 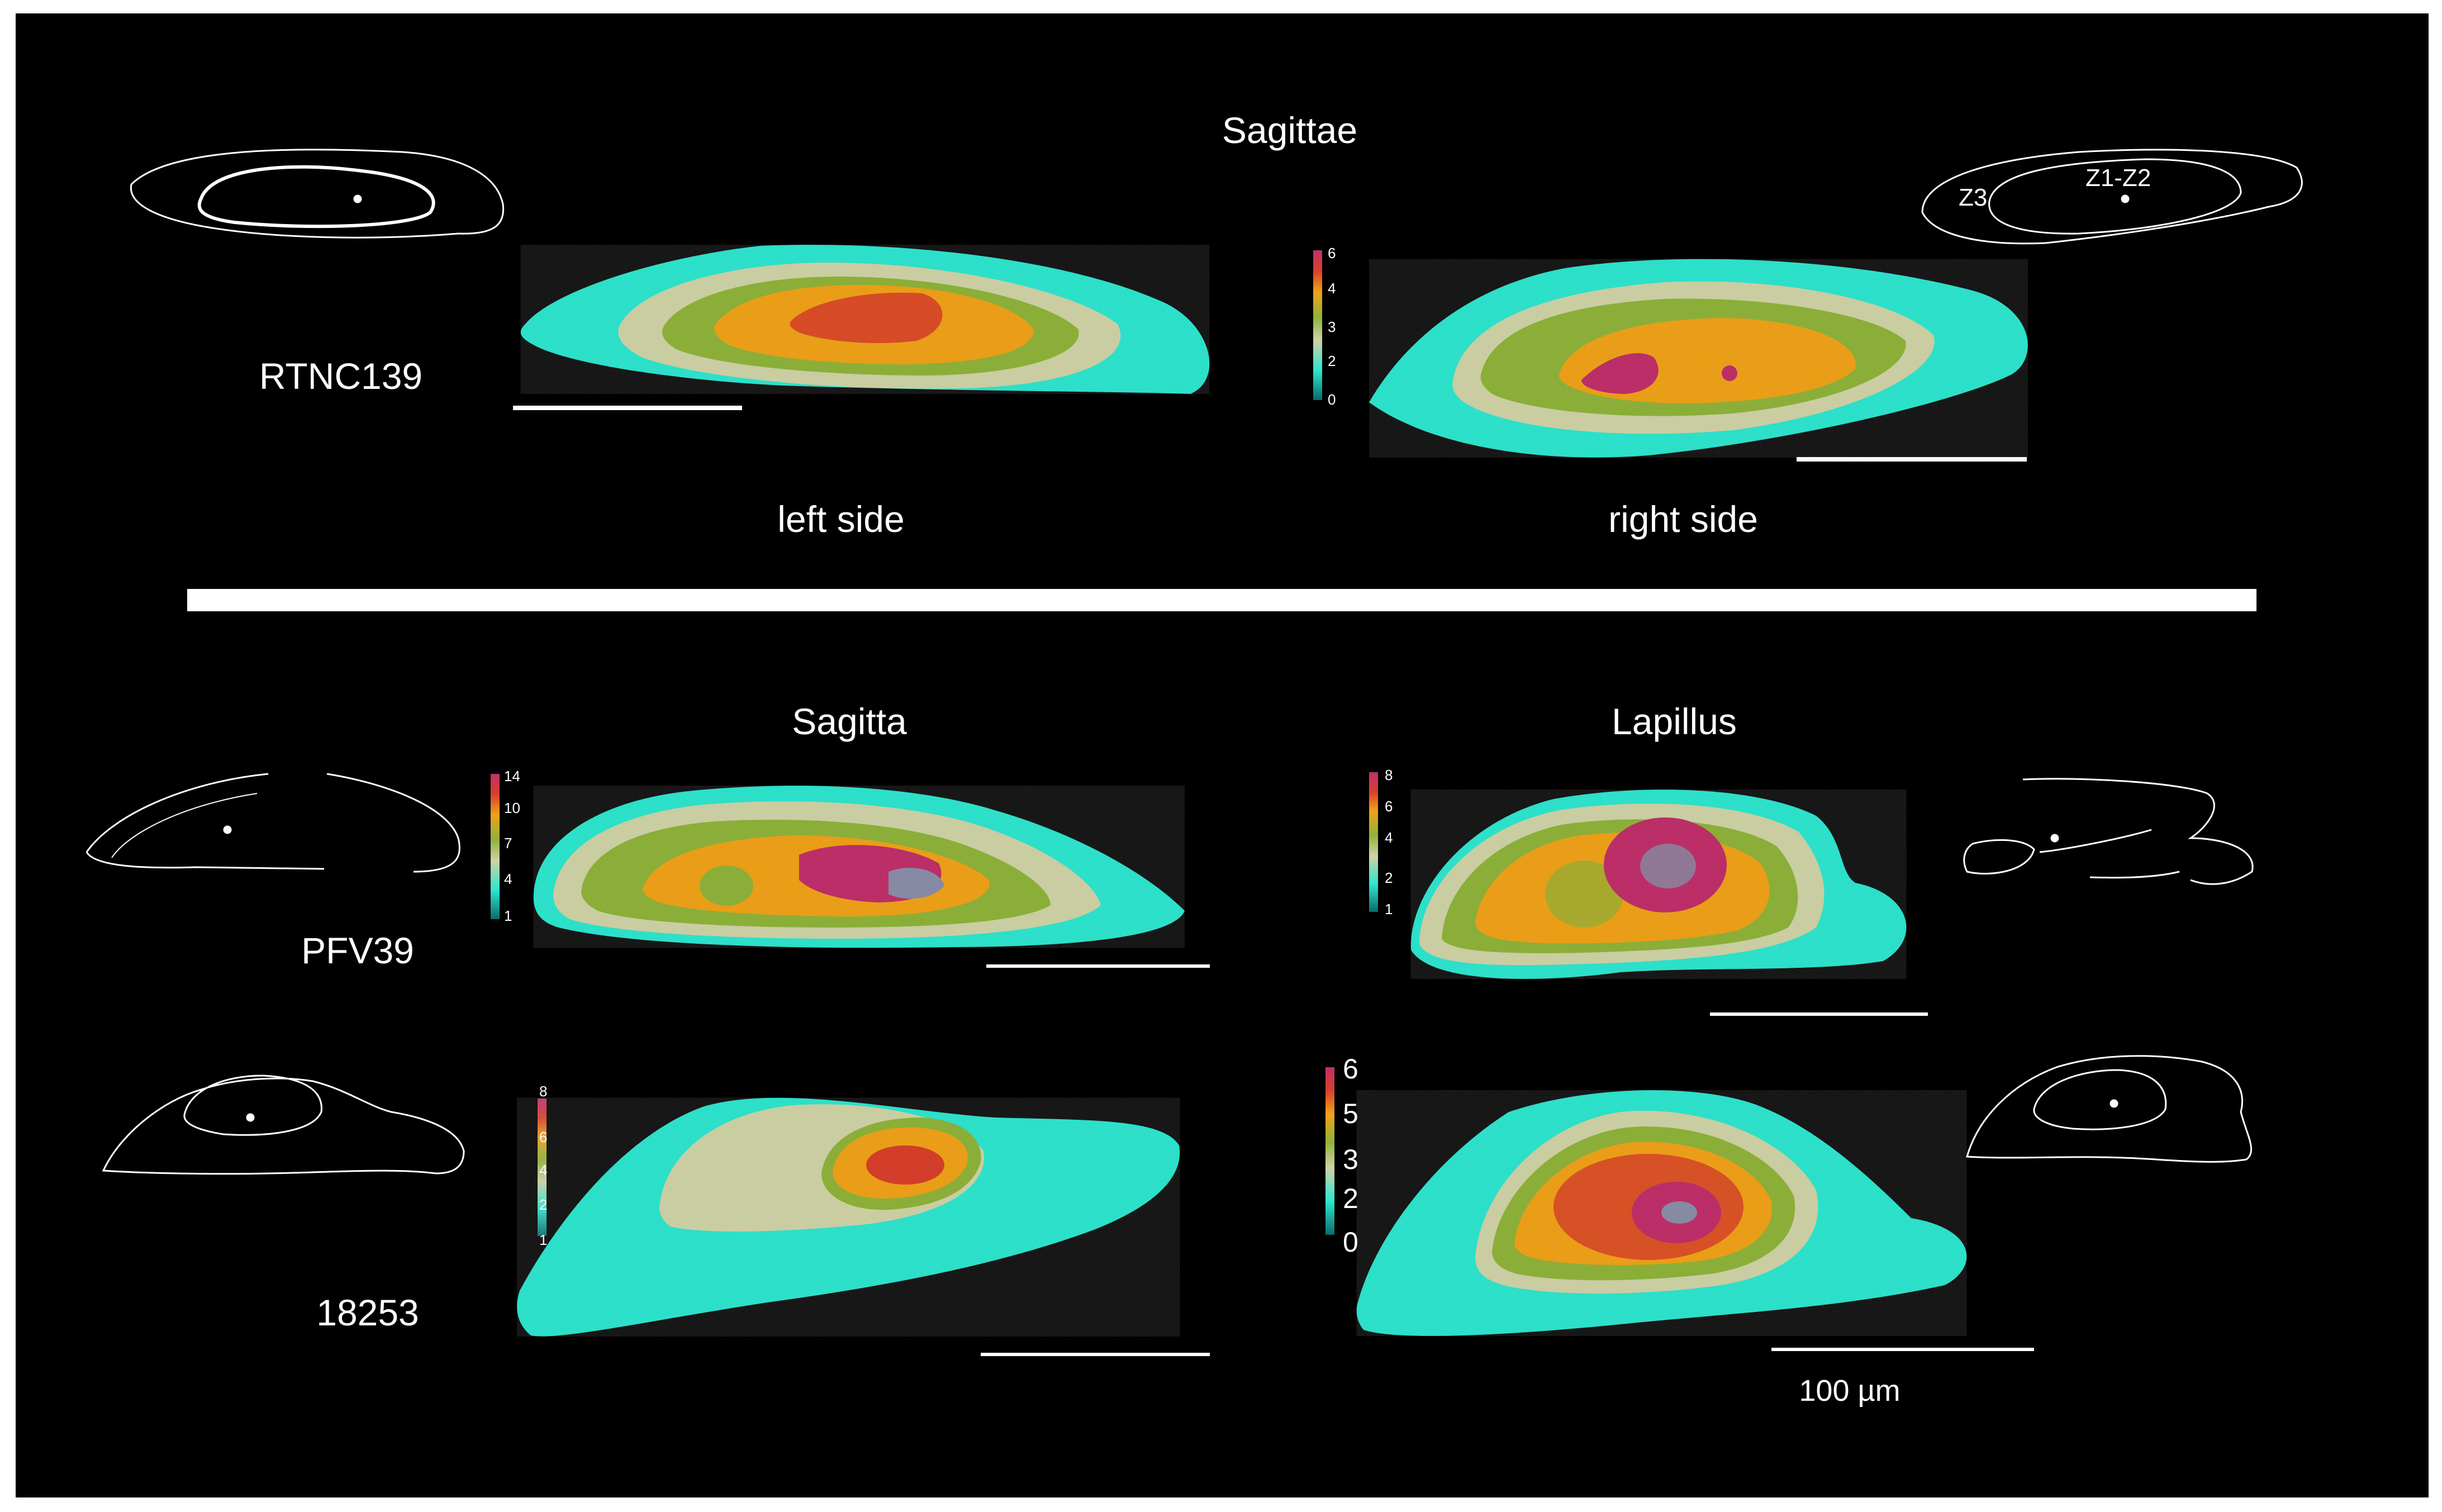 I want to click on title-lapillus: Lapillus, so click(x=1674, y=721).